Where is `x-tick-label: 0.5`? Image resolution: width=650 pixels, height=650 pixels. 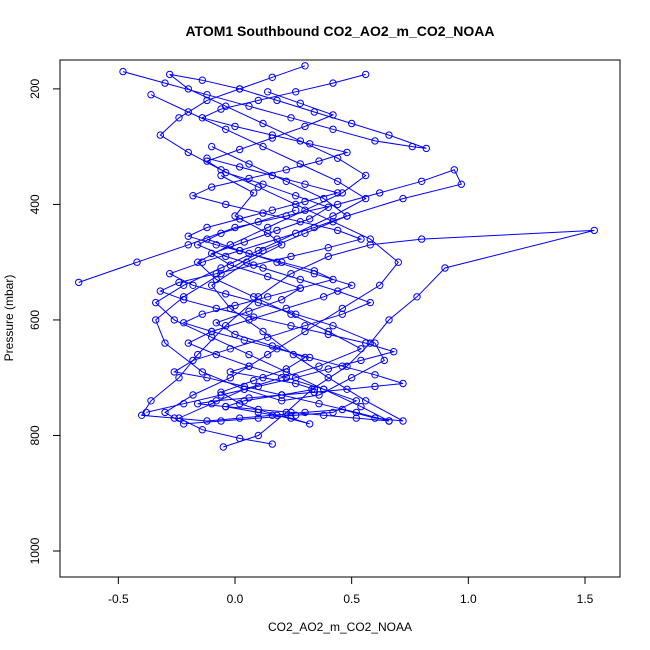
x-tick-label: 0.5 is located at coordinates (351, 599).